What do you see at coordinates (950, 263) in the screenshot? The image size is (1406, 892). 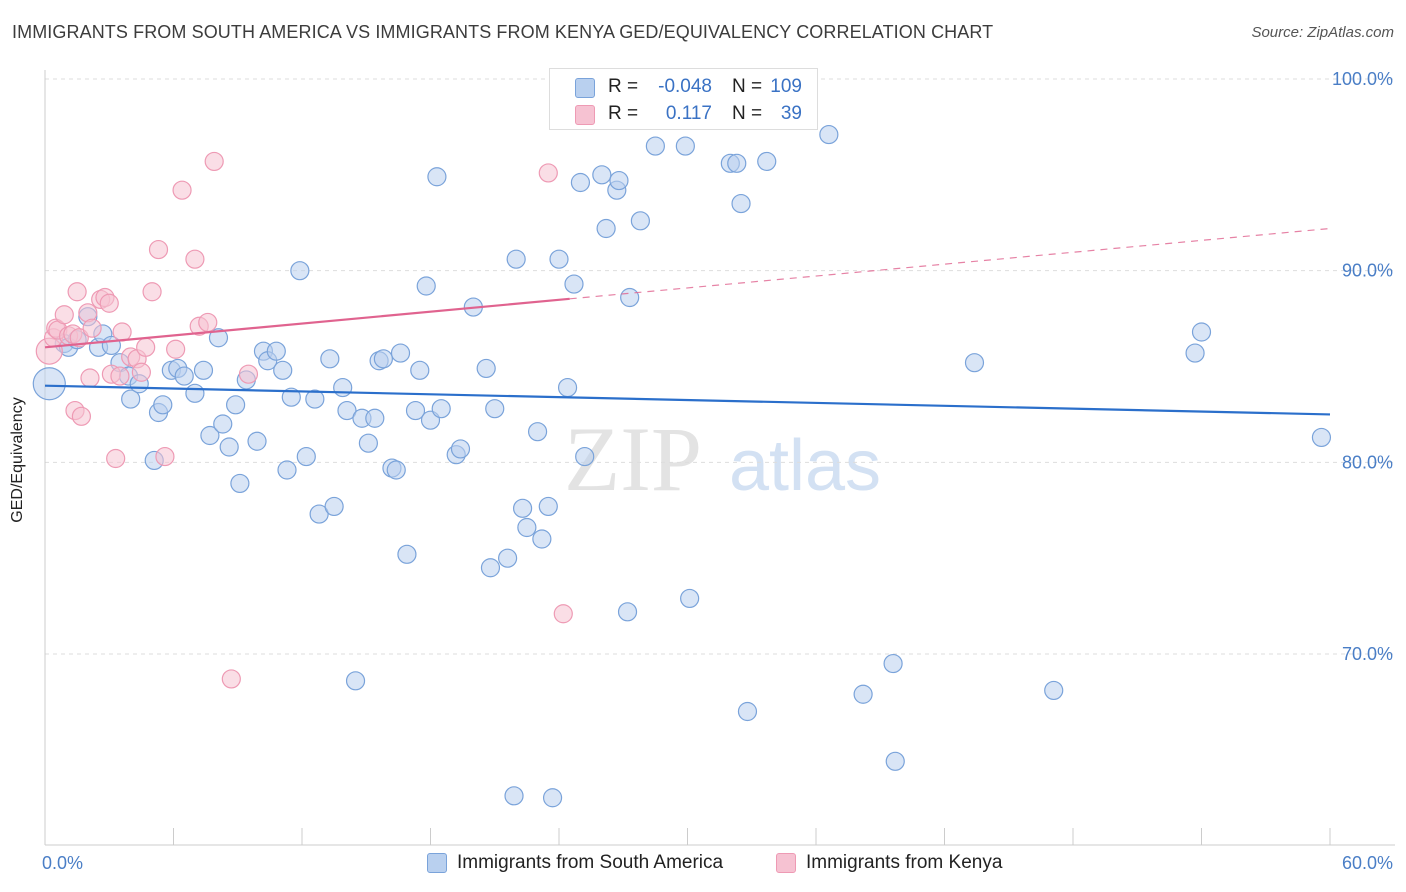 I see `kenya-trend-extrapolation` at bounding box center [950, 263].